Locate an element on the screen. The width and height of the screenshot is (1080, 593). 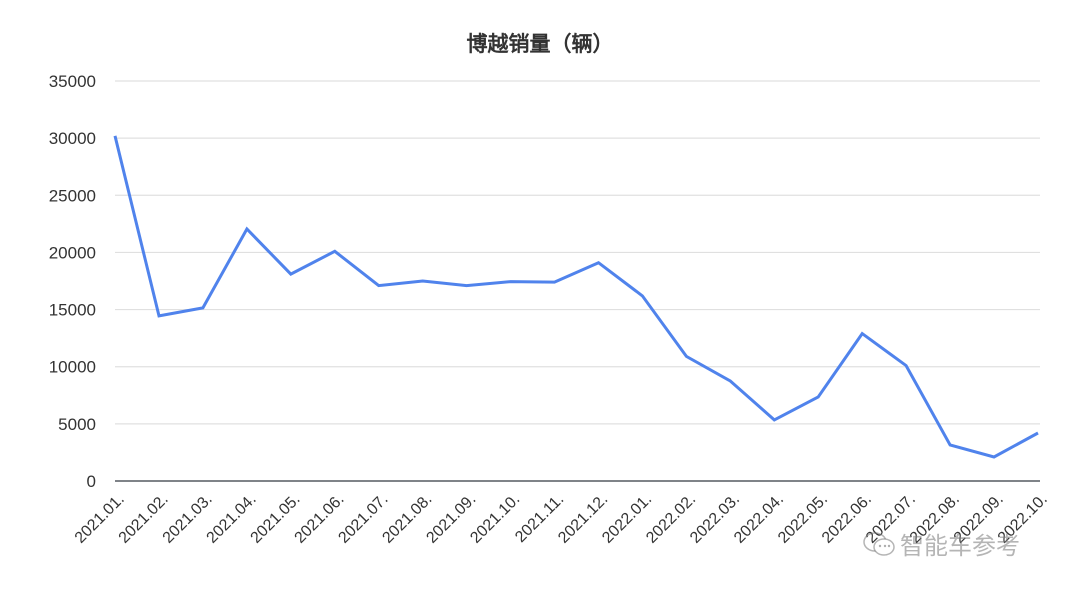
y-tick-label: 20000 is located at coordinates (72, 252).